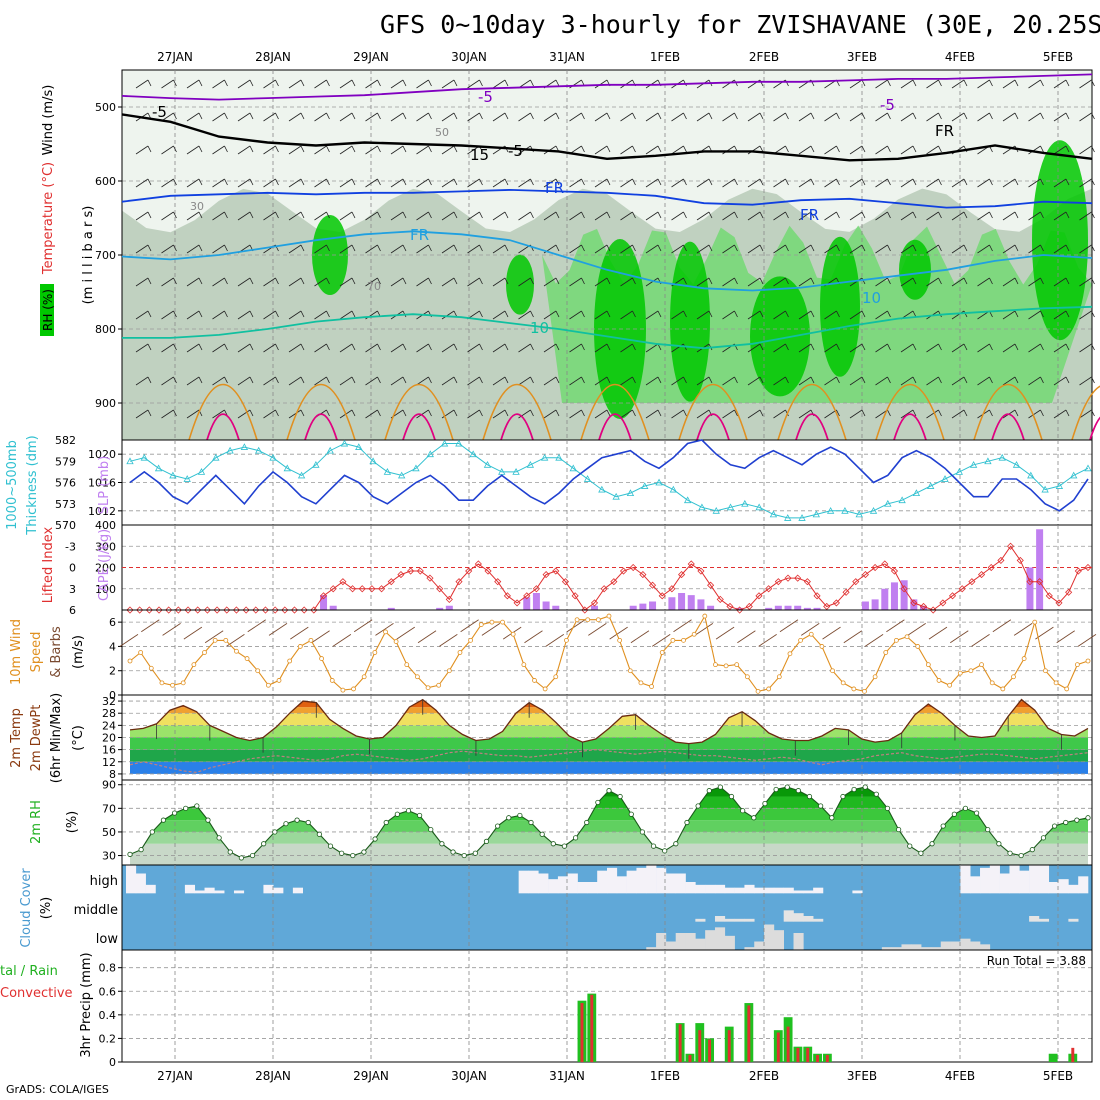 Image resolution: width=1100 pixels, height=1100 pixels. What do you see at coordinates (871, 298) in the screenshot?
I see `contour-label: 10` at bounding box center [871, 298].